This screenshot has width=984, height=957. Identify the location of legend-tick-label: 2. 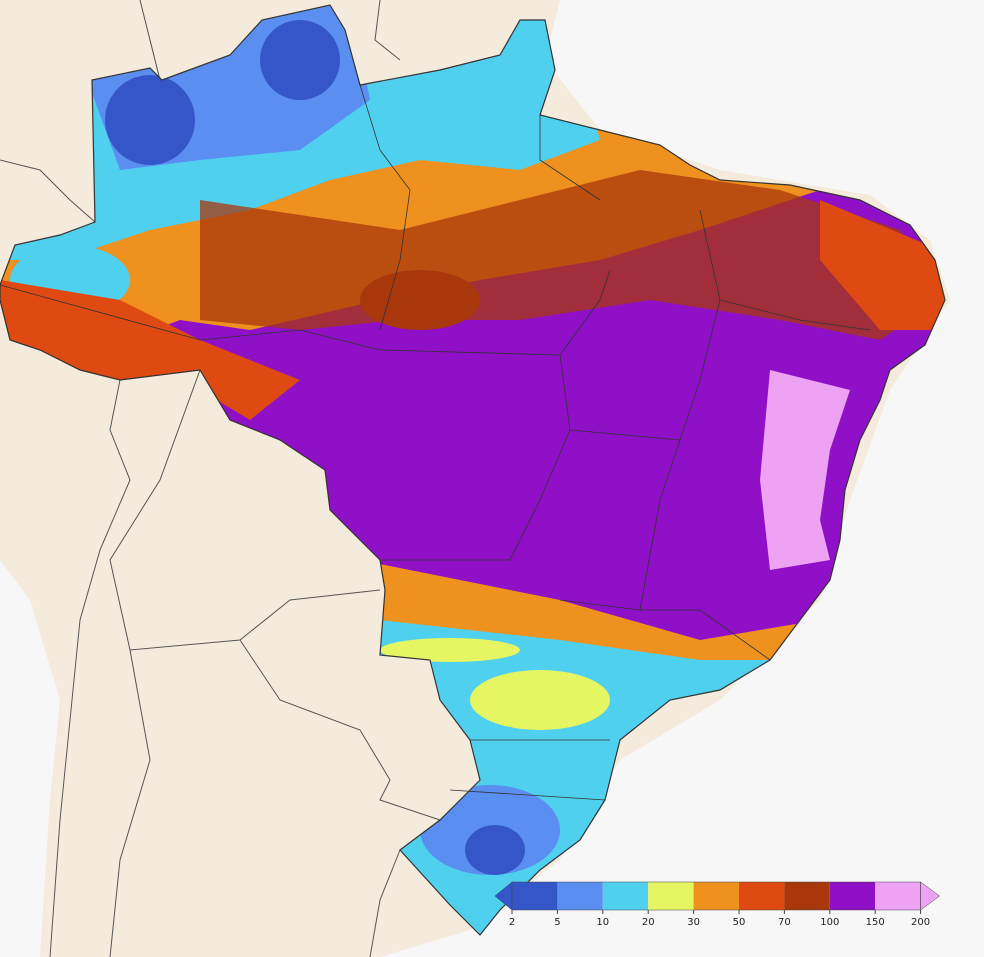
(512, 922).